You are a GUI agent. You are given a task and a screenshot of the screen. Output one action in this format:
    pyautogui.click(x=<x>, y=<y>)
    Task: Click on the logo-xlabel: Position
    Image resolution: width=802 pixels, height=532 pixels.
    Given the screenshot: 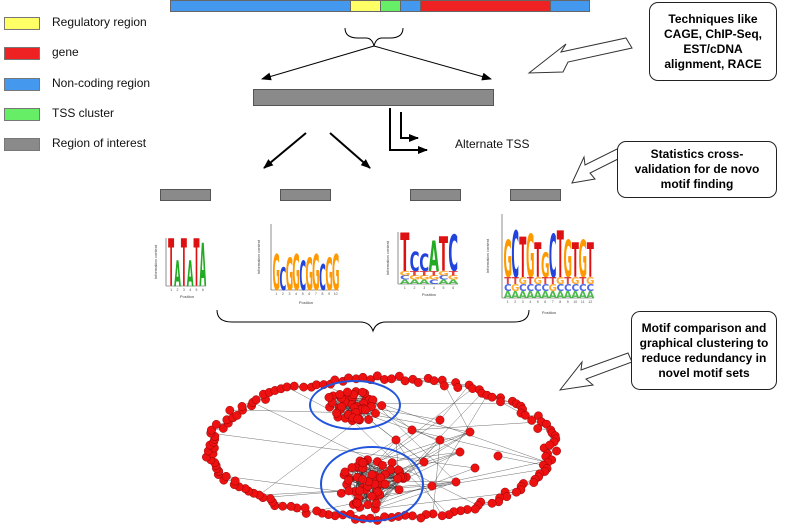 What is the action you would take?
    pyautogui.click(x=549, y=312)
    